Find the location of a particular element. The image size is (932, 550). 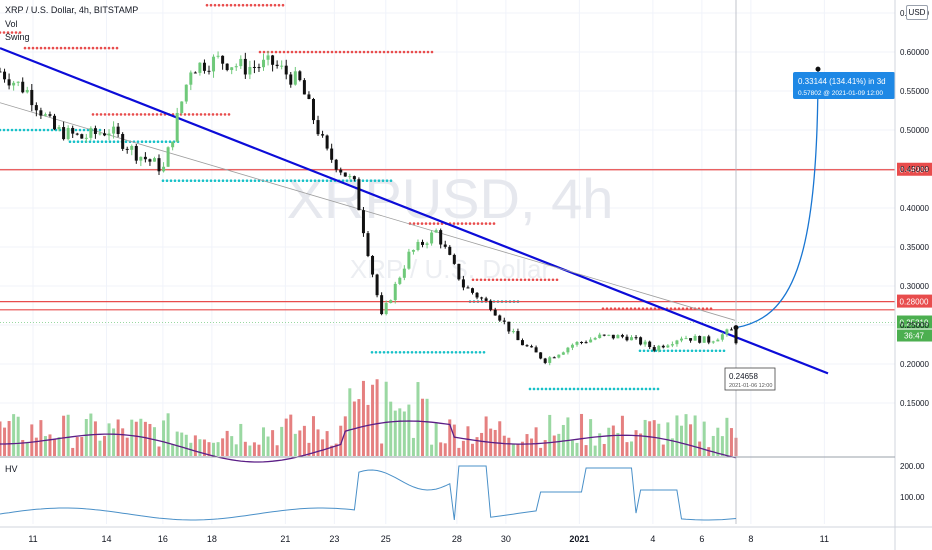

price-tick-label: 0.55000 is located at coordinates (914, 91).